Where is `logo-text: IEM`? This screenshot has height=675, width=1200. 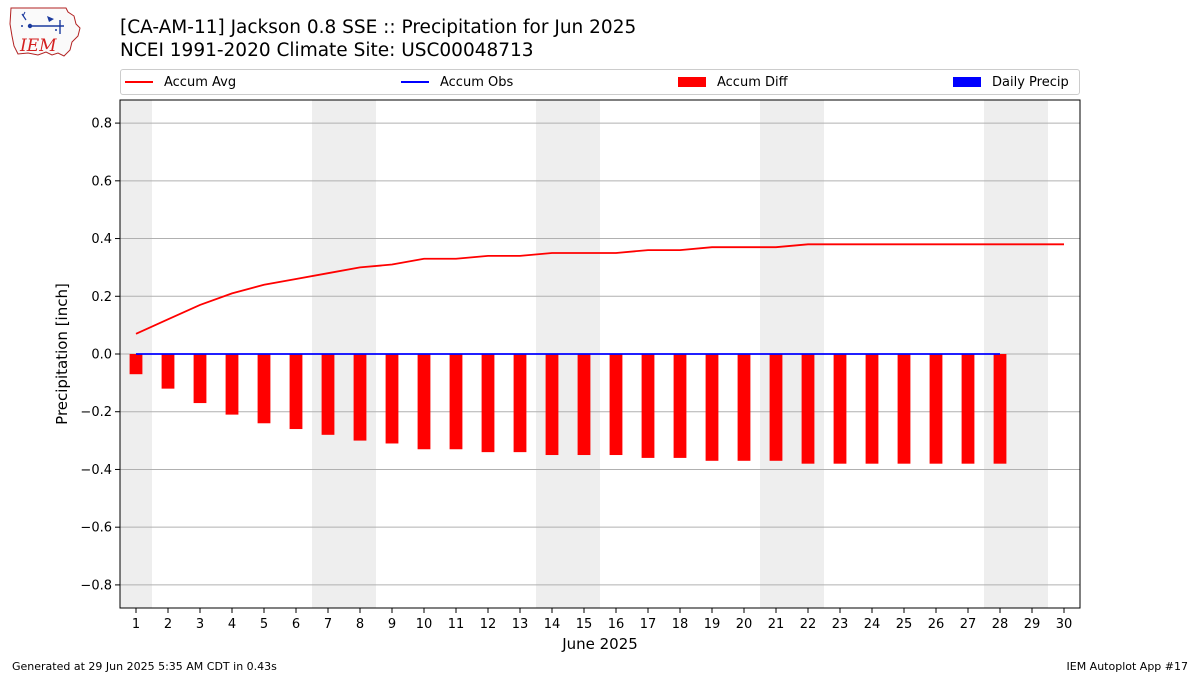
logo-text: IEM is located at coordinates (38, 46).